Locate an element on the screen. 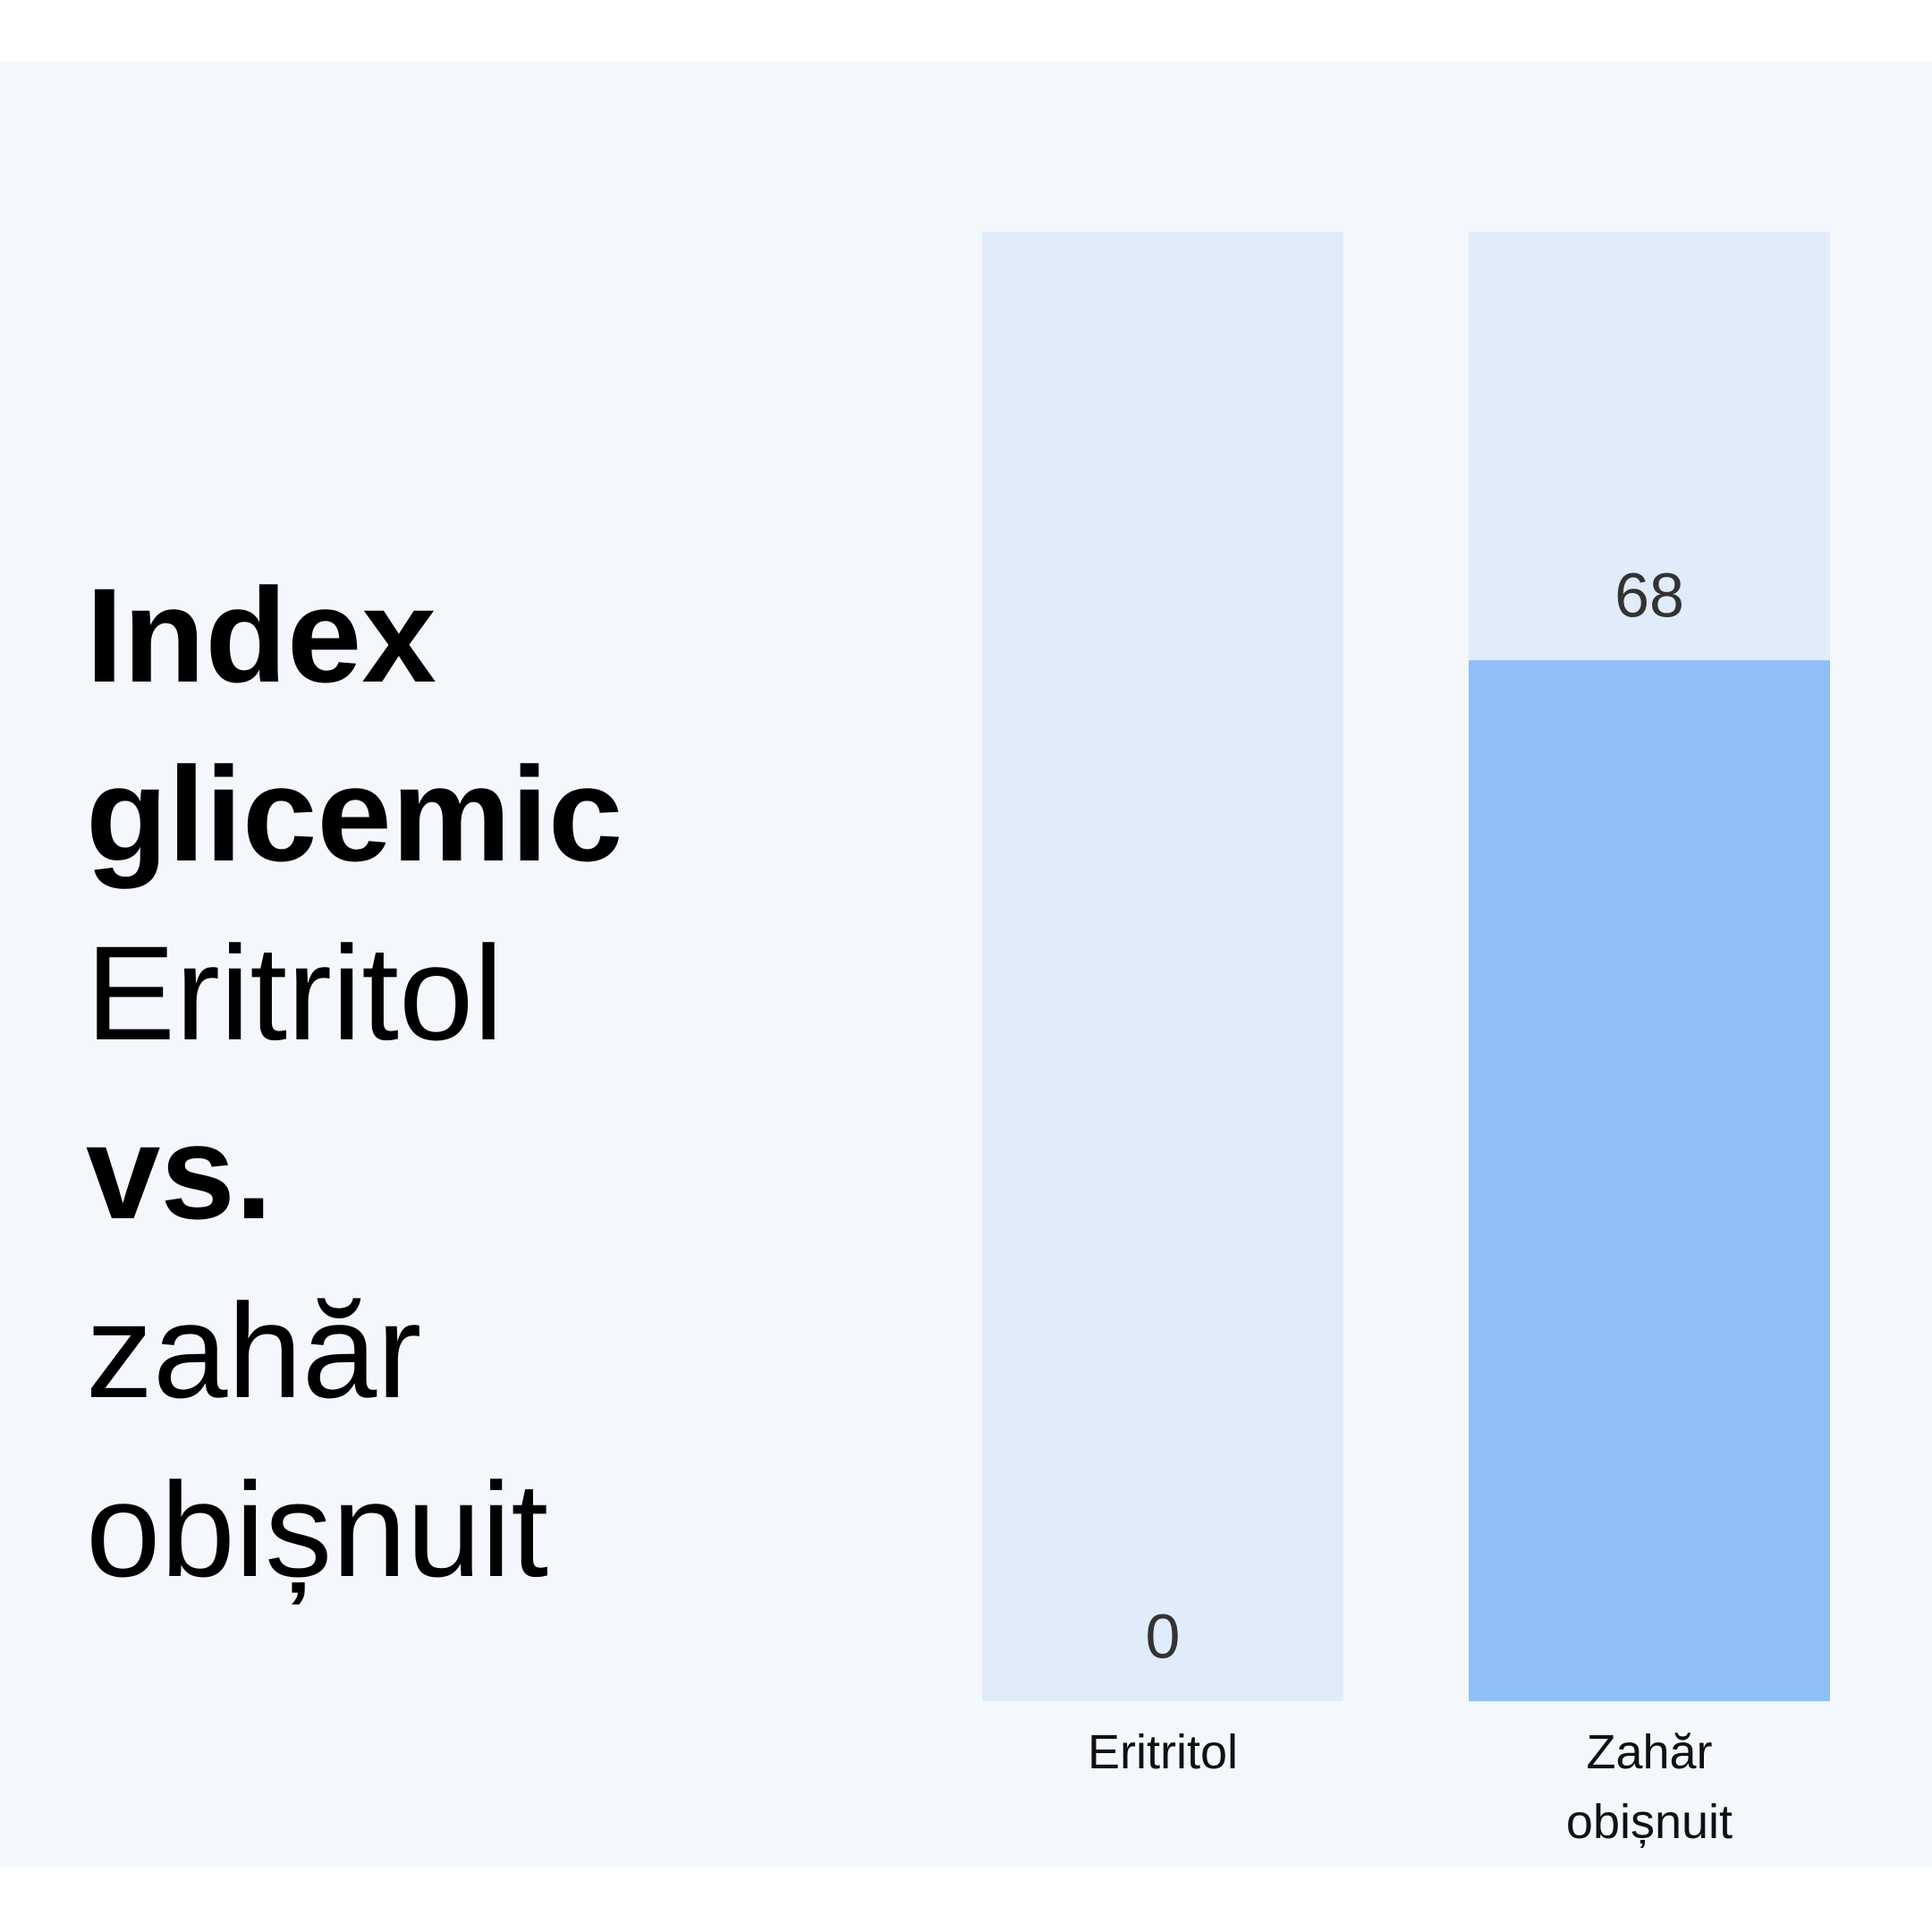 This screenshot has height=1932, width=1932. value-label: 0 is located at coordinates (1163, 1636).